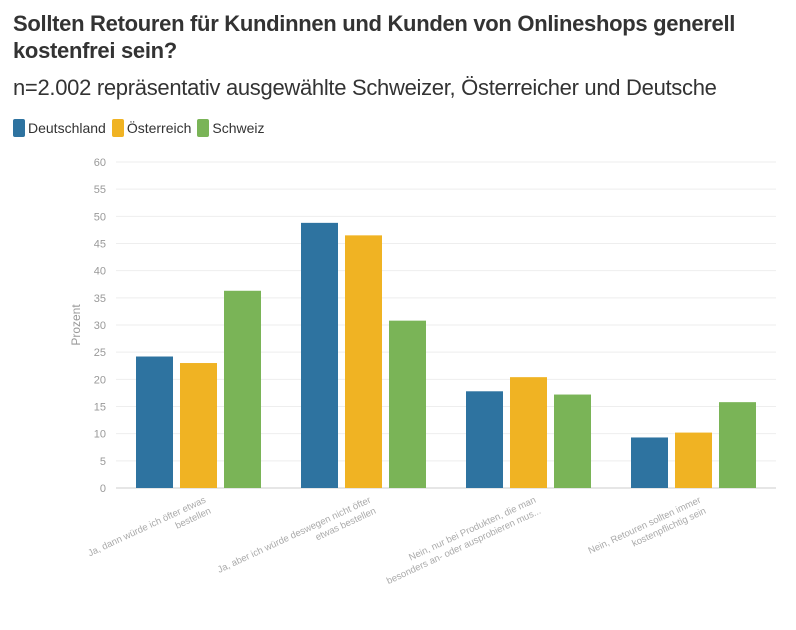 The width and height of the screenshot is (796, 630). I want to click on legend: Deutschland Österreich Schweiz, so click(139, 128).